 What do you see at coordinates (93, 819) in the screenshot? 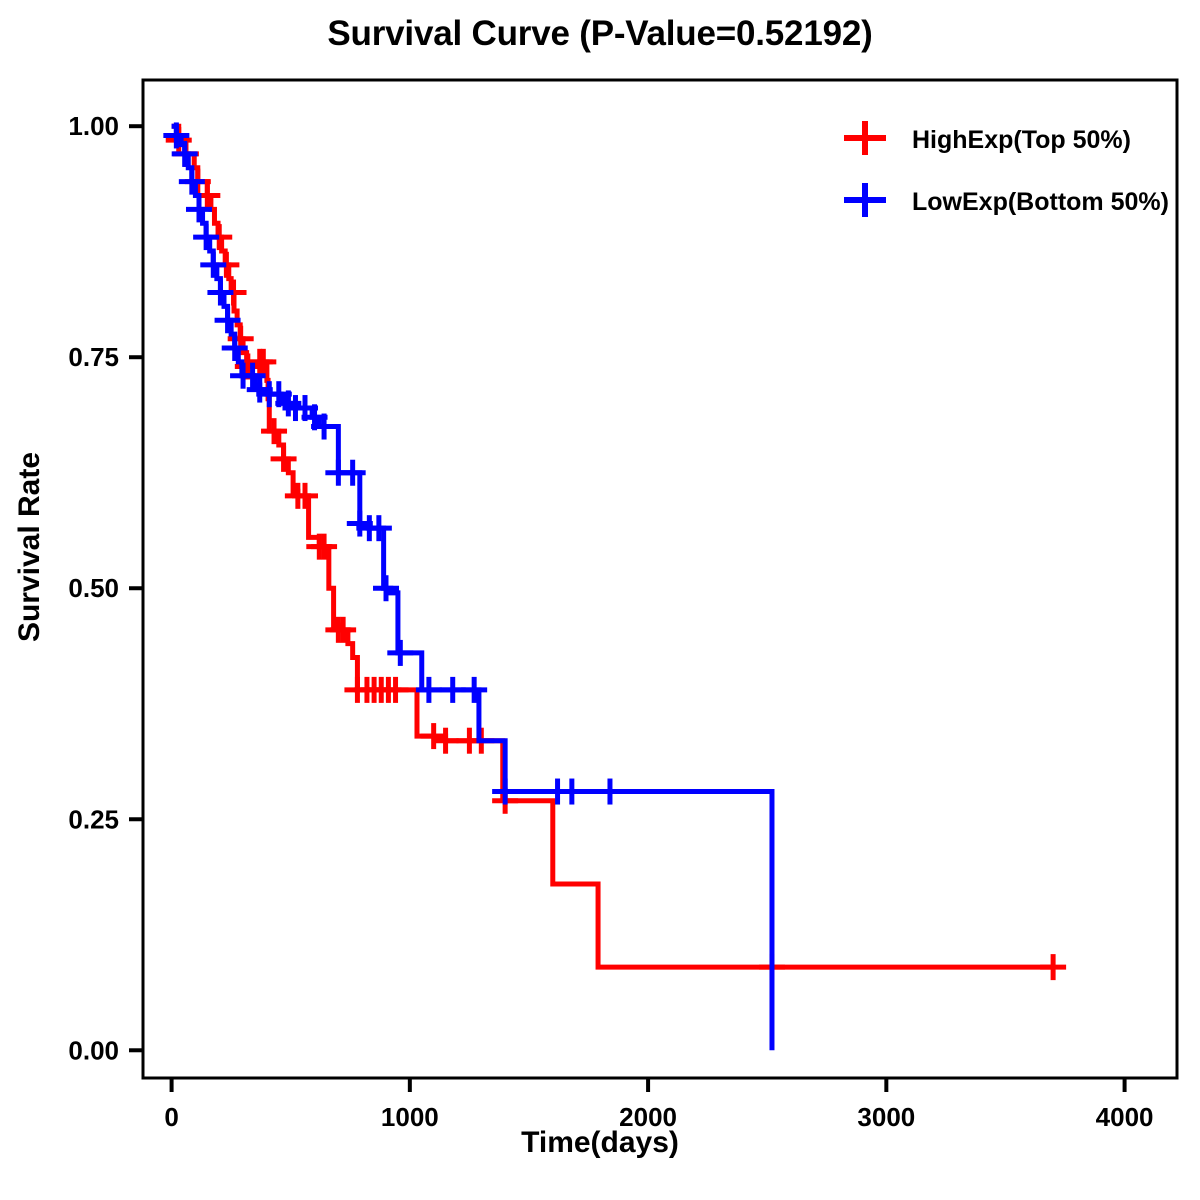
I see `y-tick-label: 0.25` at bounding box center [93, 819].